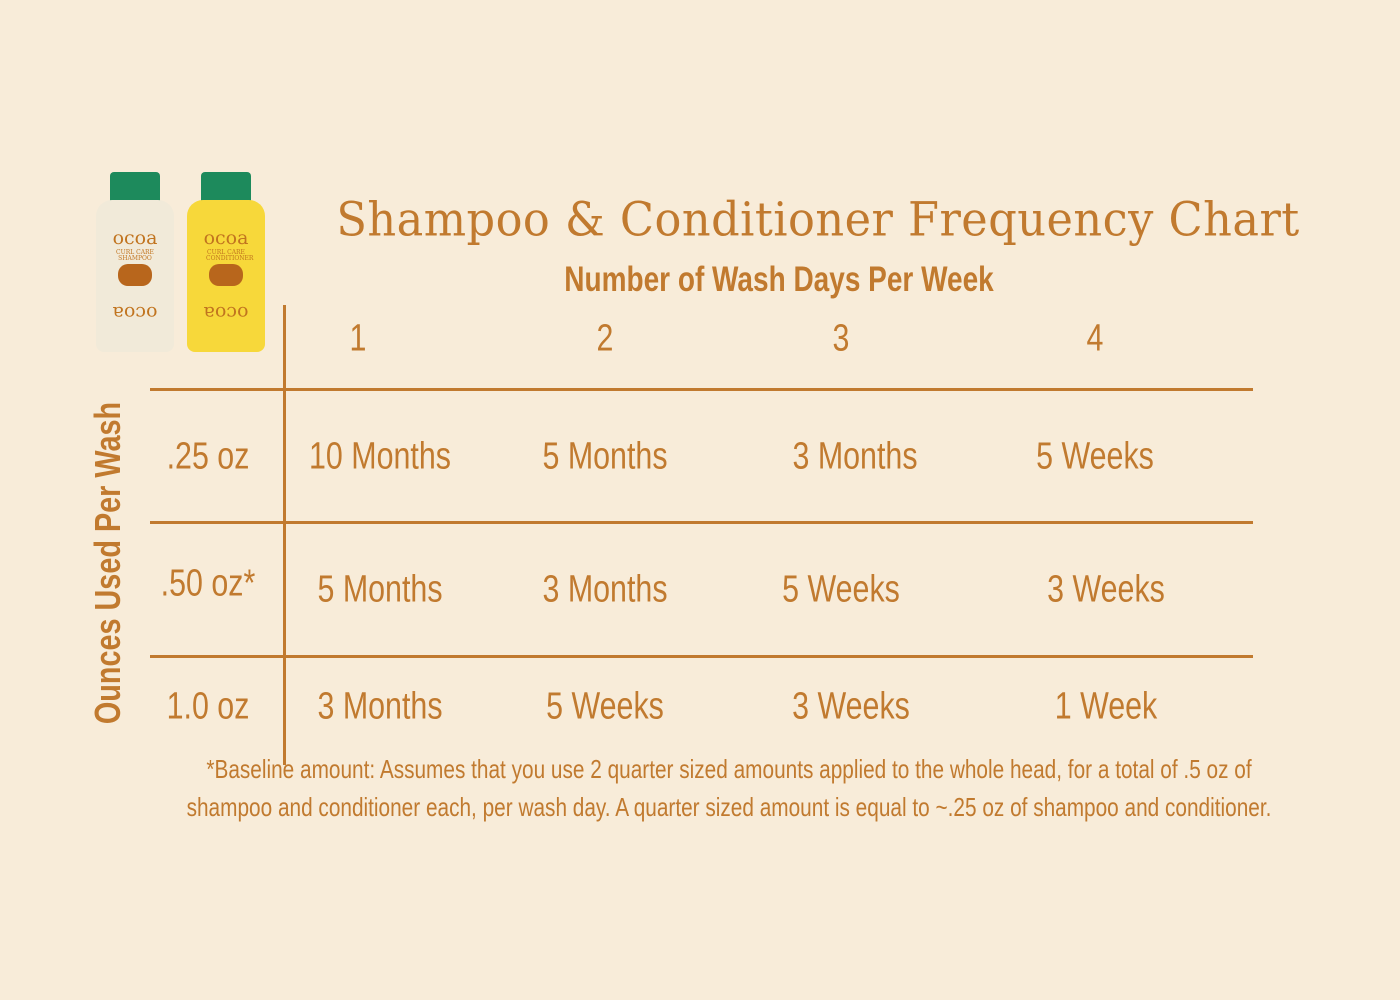 This screenshot has height=1000, width=1400. What do you see at coordinates (135, 255) in the screenshot?
I see `bottle-label: CURL CARE SHAMPOO` at bounding box center [135, 255].